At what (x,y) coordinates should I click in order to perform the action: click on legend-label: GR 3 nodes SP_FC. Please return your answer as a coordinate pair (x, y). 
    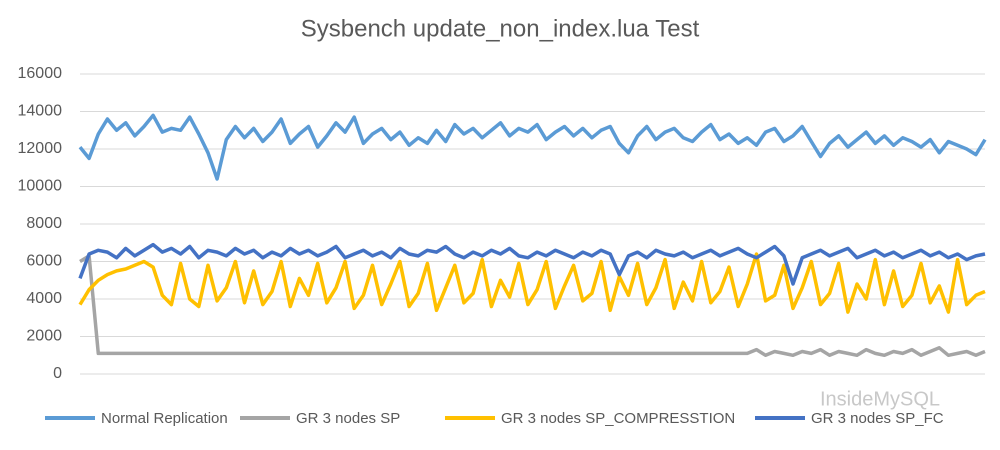
    Looking at the image, I should click on (877, 418).